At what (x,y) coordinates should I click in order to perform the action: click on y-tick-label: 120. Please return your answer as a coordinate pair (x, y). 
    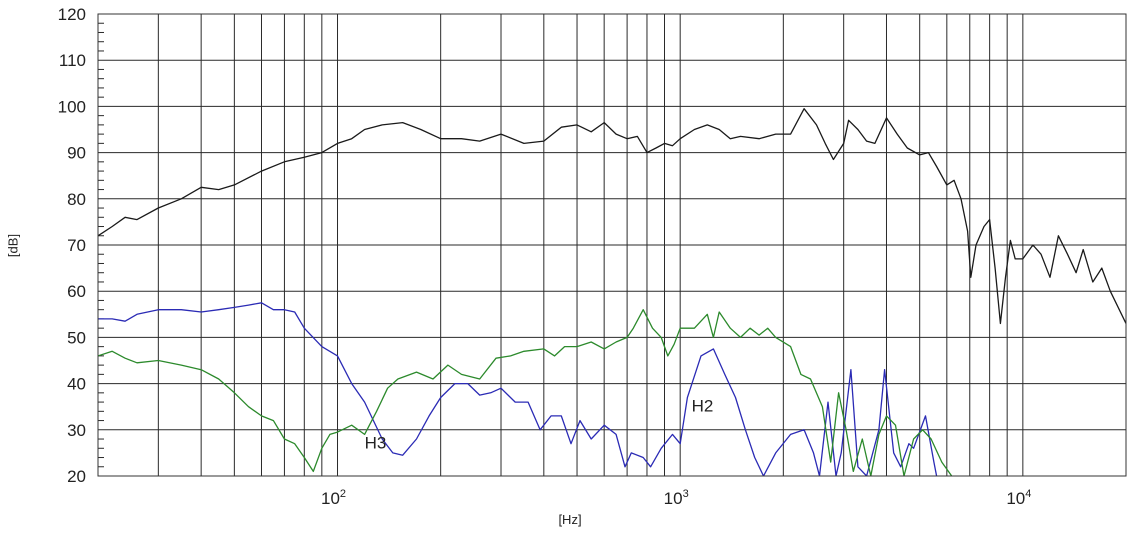
    Looking at the image, I should click on (72, 14).